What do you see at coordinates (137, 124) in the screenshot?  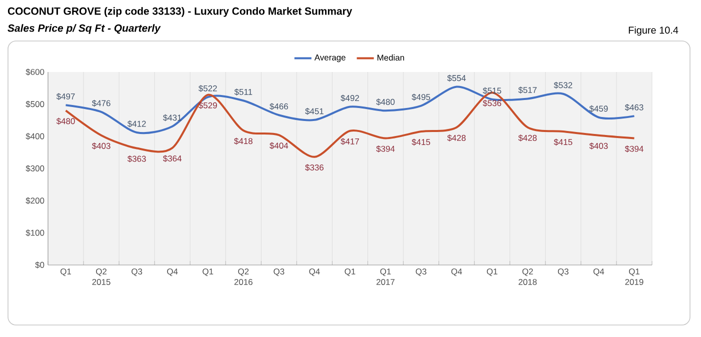 I see `data-label: $412` at bounding box center [137, 124].